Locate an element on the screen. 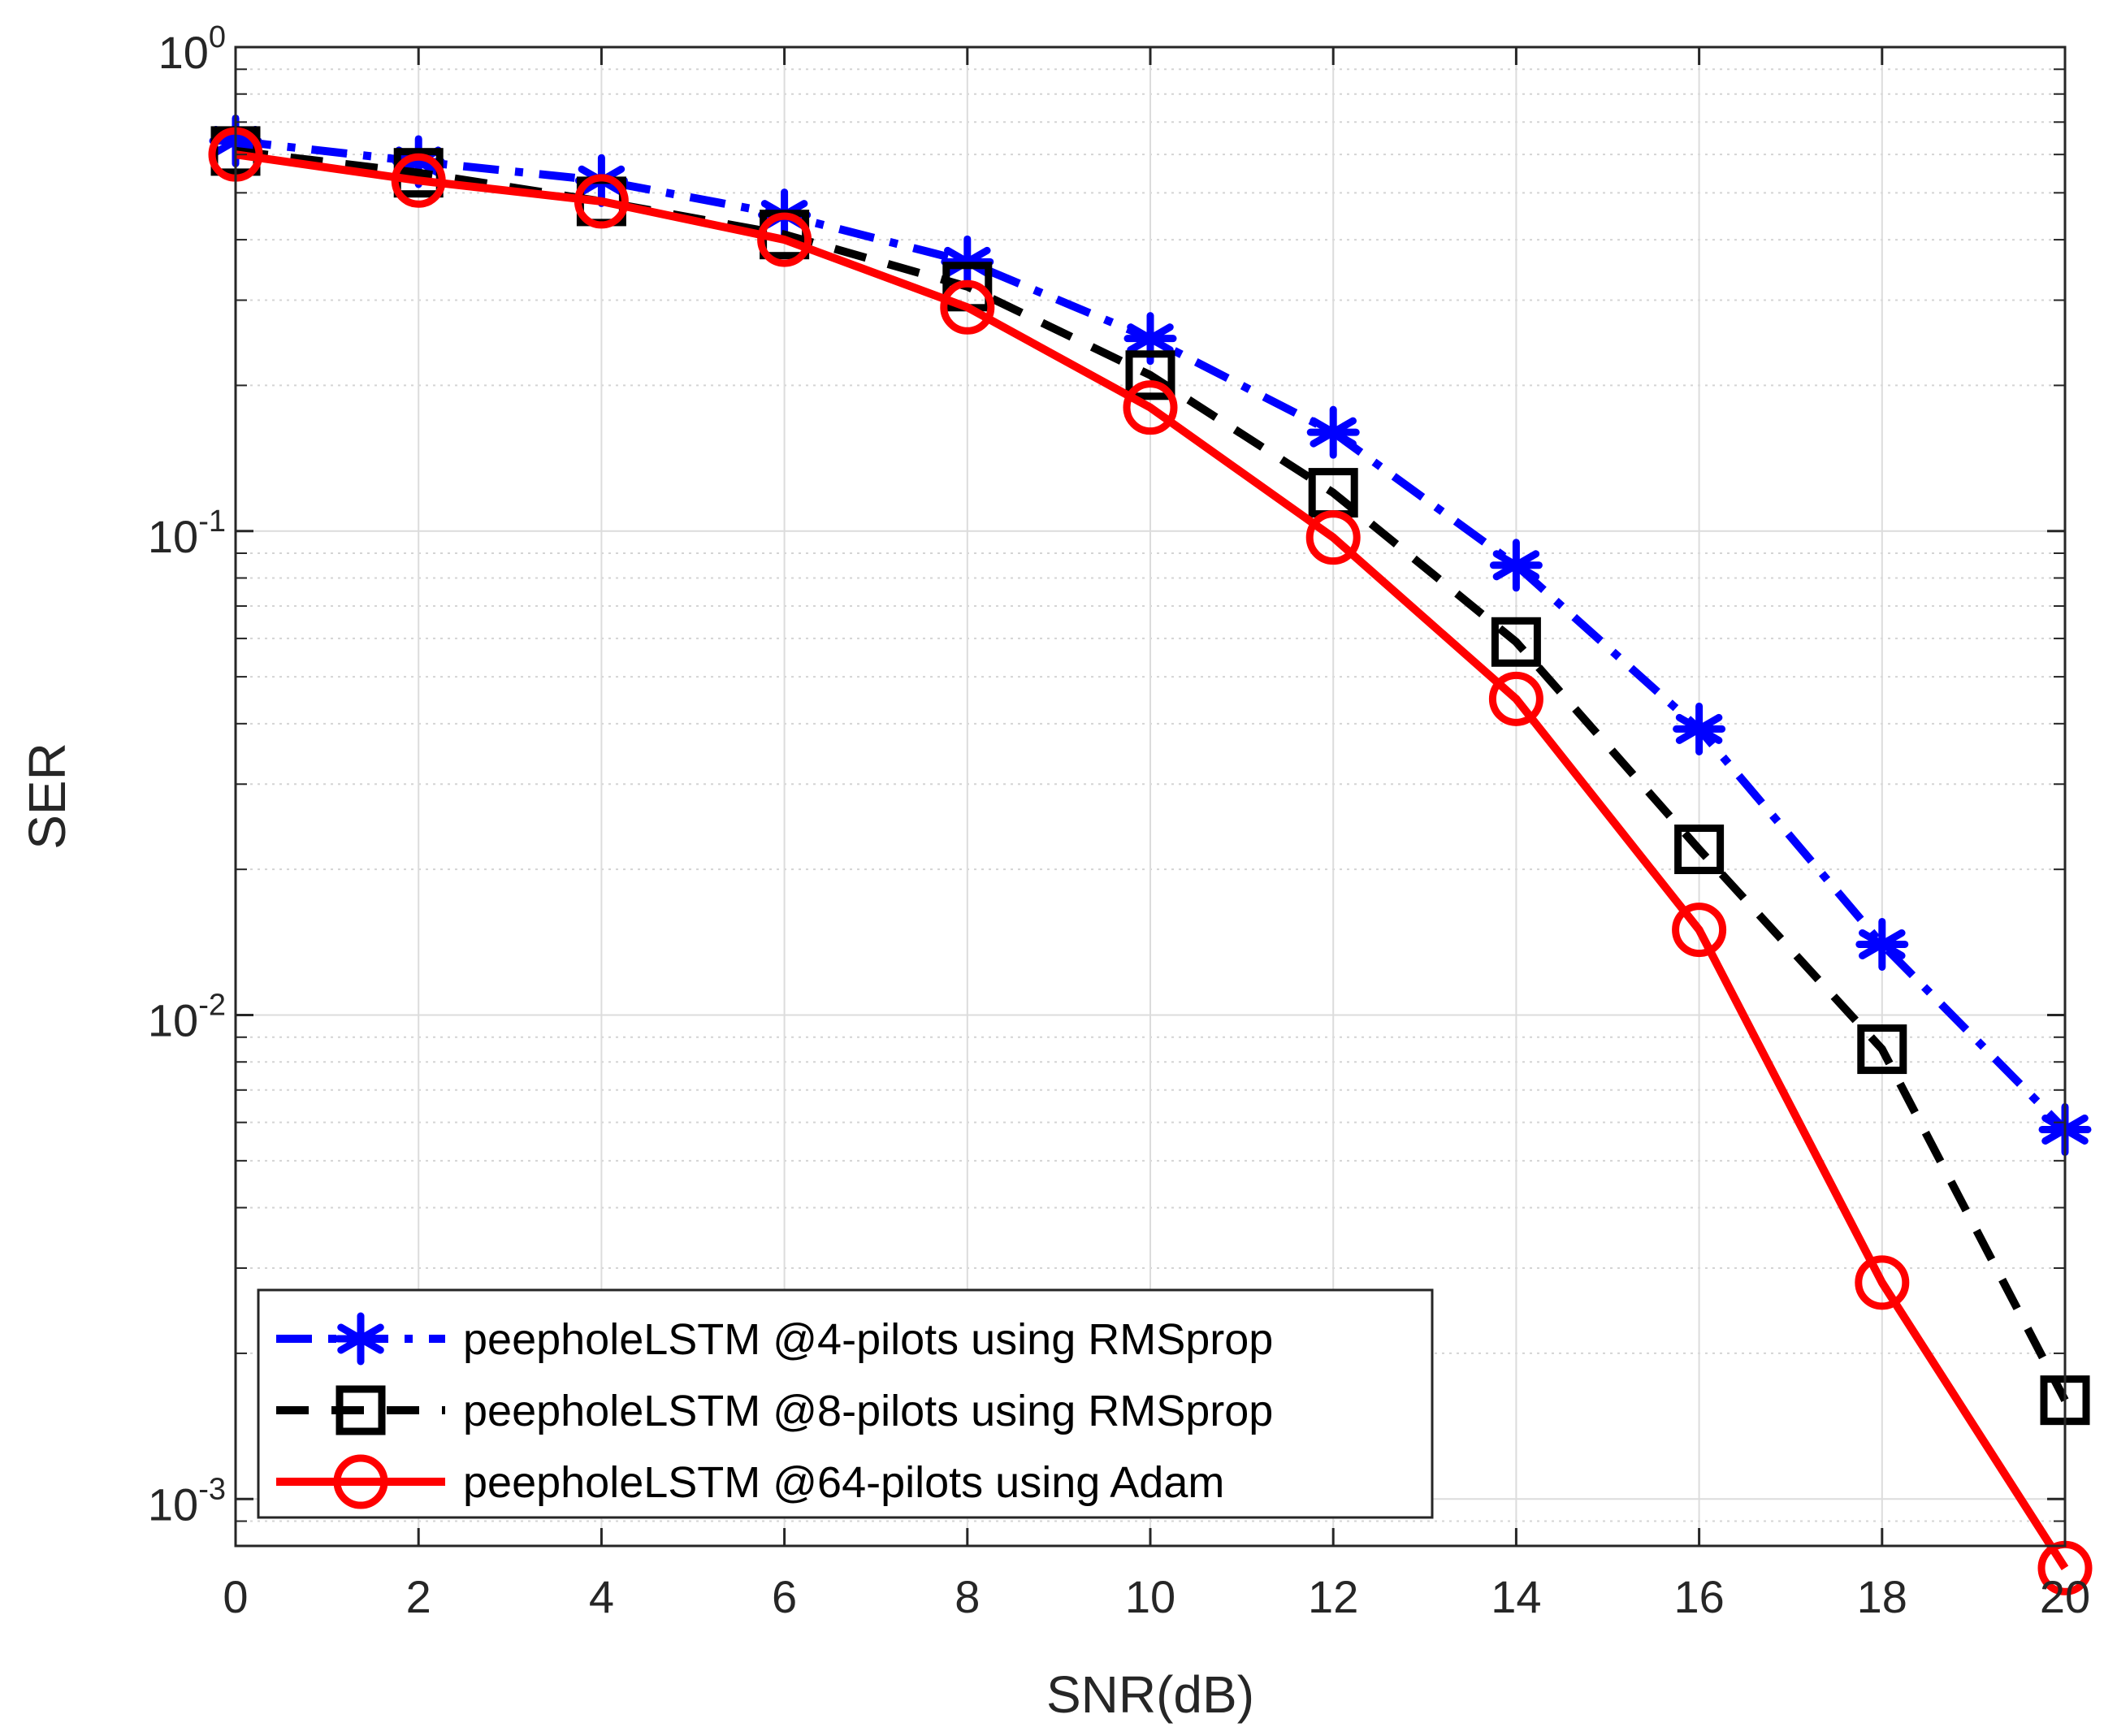  y-tick-label: 10⁻¹ is located at coordinates (187, 533).